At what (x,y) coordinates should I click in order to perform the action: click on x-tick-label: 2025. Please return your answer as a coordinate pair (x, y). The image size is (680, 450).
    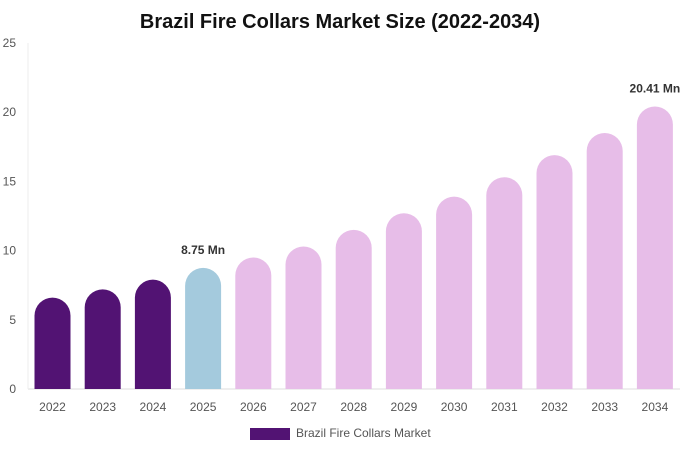
    Looking at the image, I should click on (203, 407).